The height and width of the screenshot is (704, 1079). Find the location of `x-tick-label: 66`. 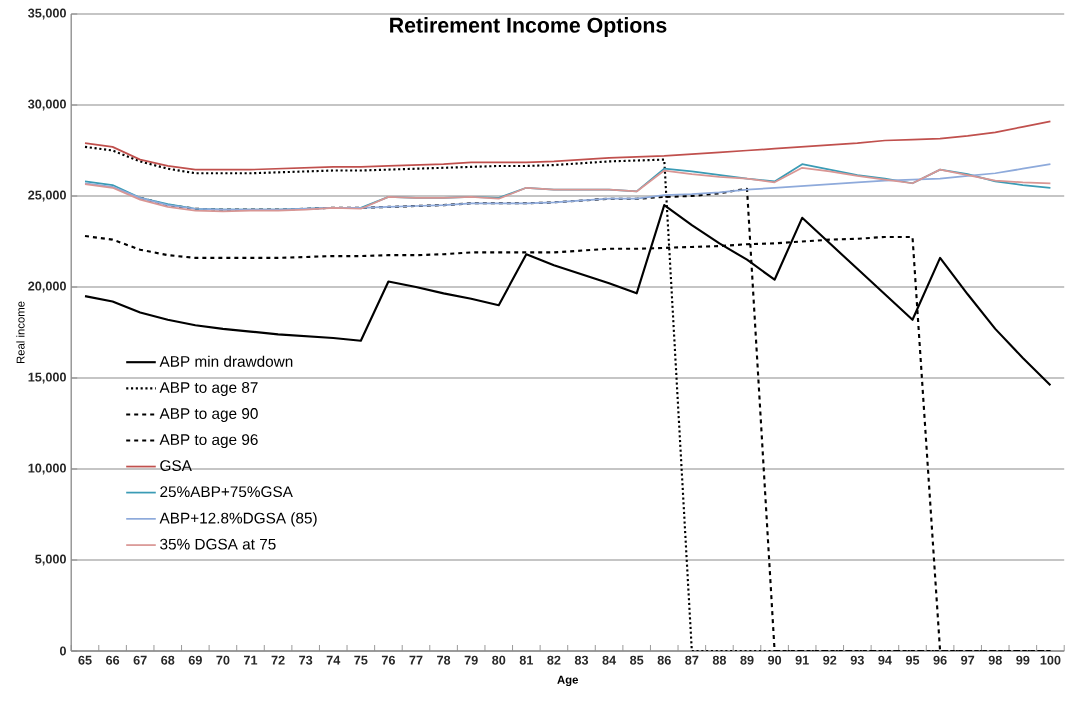

x-tick-label: 66 is located at coordinates (113, 660).